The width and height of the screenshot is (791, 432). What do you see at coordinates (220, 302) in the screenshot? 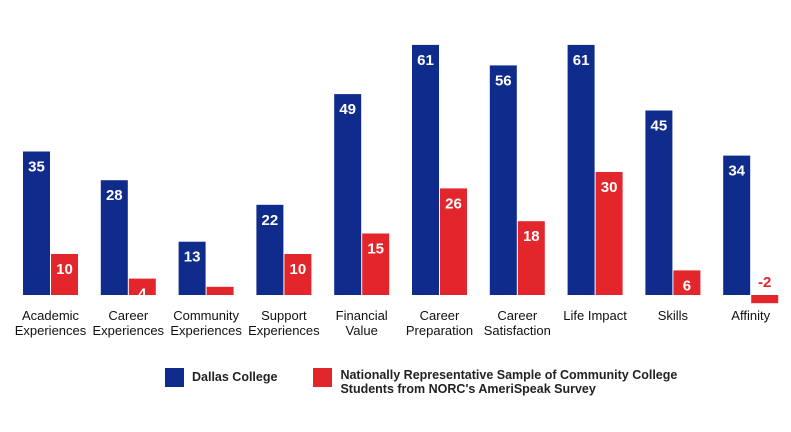
I see `value-label-national-2: 2` at bounding box center [220, 302].